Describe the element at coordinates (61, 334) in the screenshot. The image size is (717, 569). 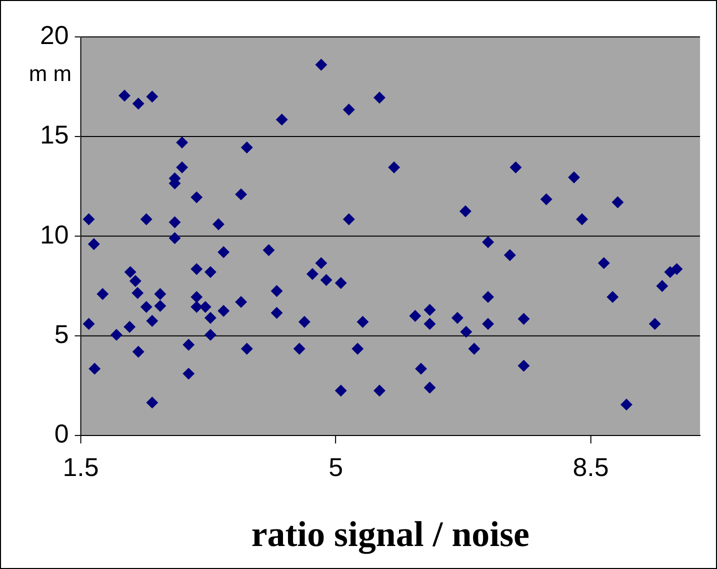
I see `y-tick-label: 5` at that location.